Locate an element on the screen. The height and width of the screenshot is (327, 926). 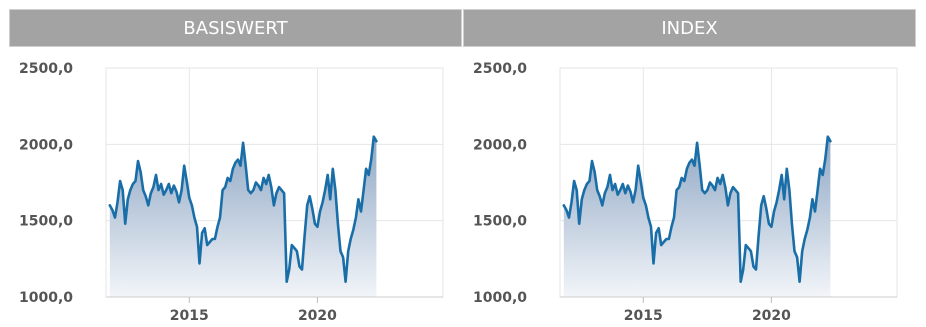
tab-basiswert: BASISWERT is located at coordinates (235, 28).